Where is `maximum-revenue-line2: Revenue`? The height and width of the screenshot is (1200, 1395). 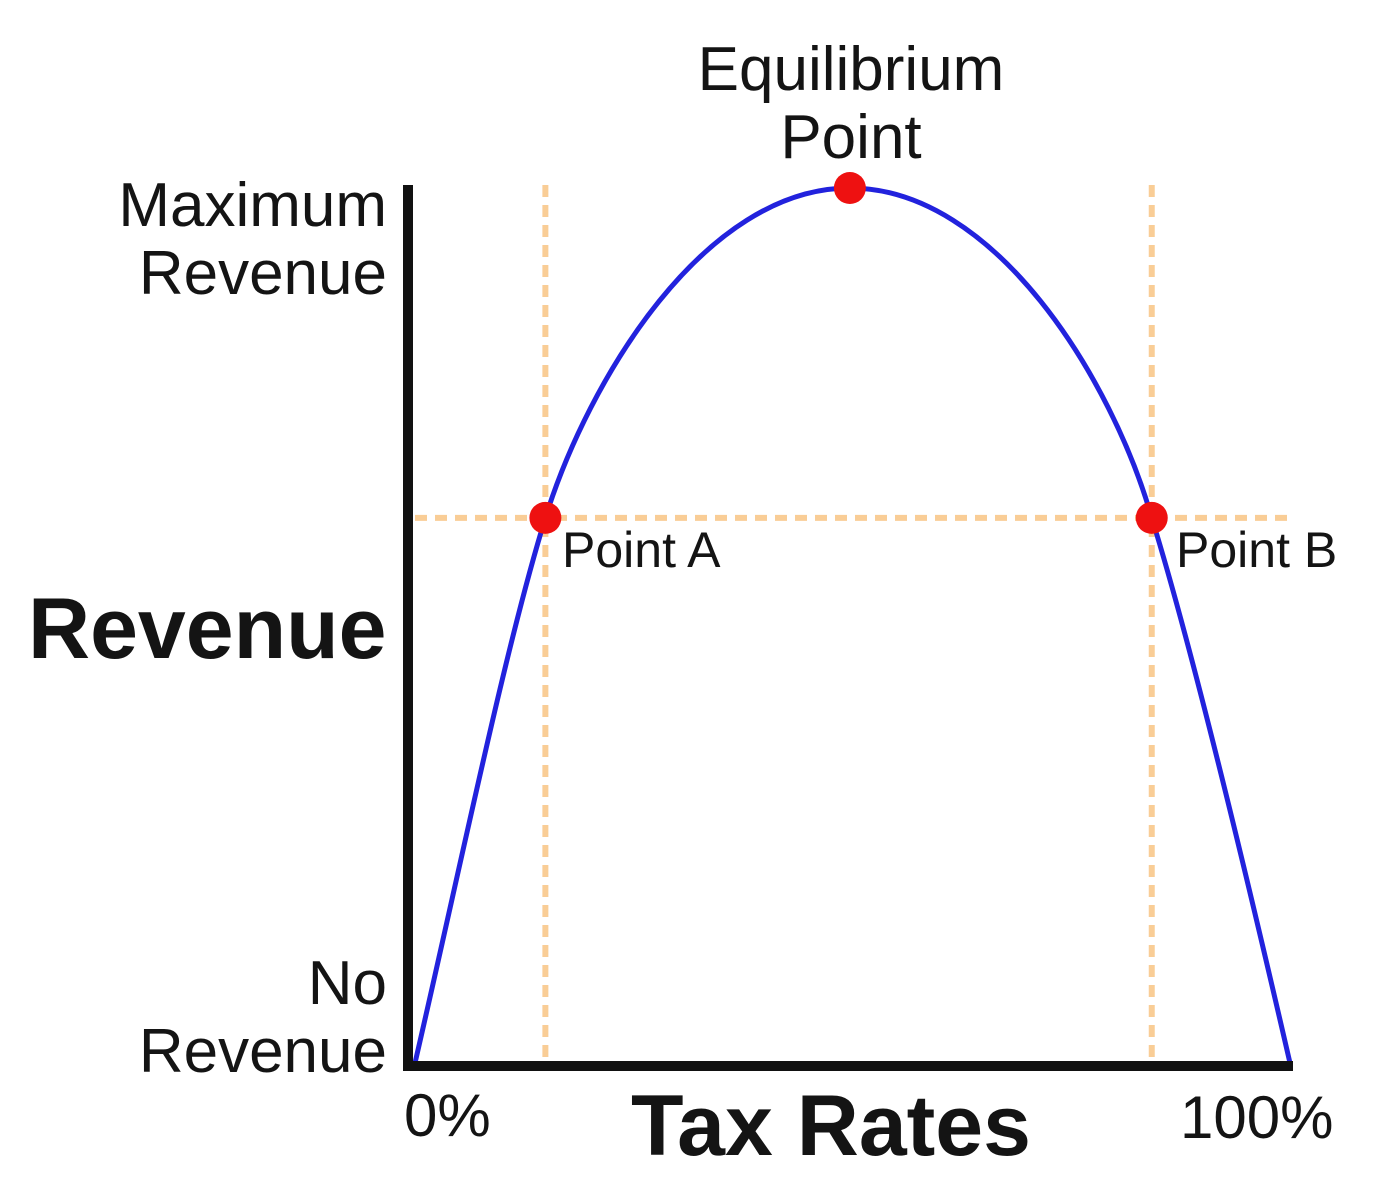
maximum-revenue-line2: Revenue is located at coordinates (262, 273).